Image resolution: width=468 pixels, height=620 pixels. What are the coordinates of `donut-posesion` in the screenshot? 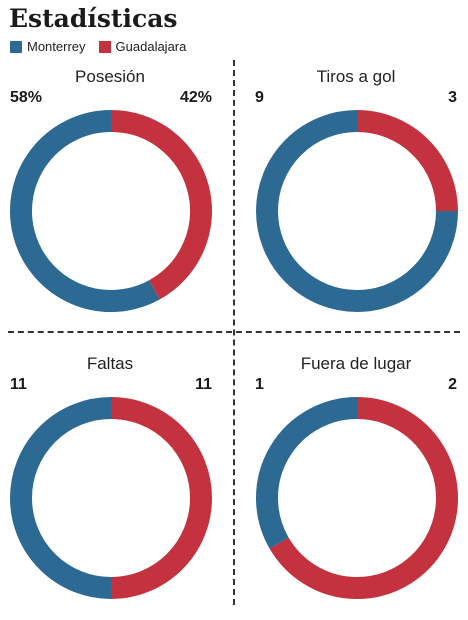 It's located at (111, 211).